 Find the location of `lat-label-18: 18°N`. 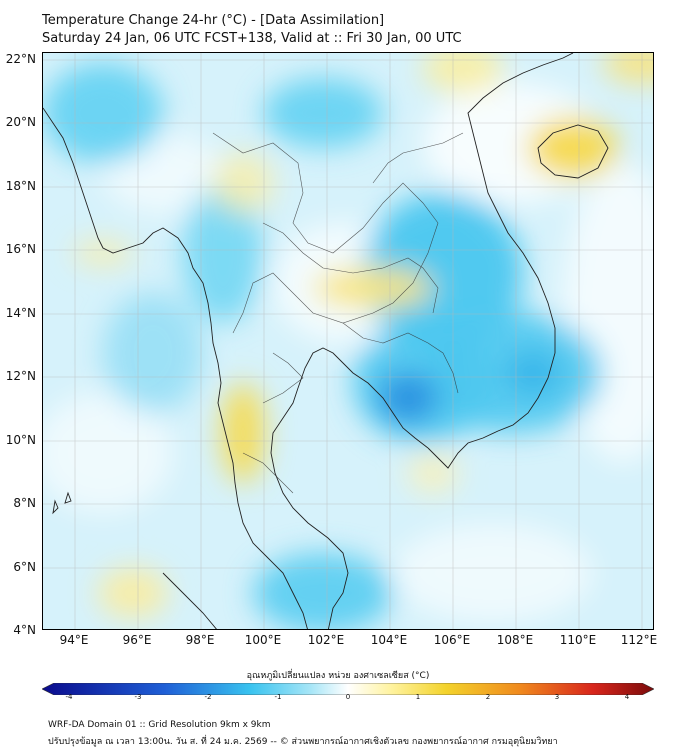

lat-label-18: 18°N is located at coordinates (20, 186).